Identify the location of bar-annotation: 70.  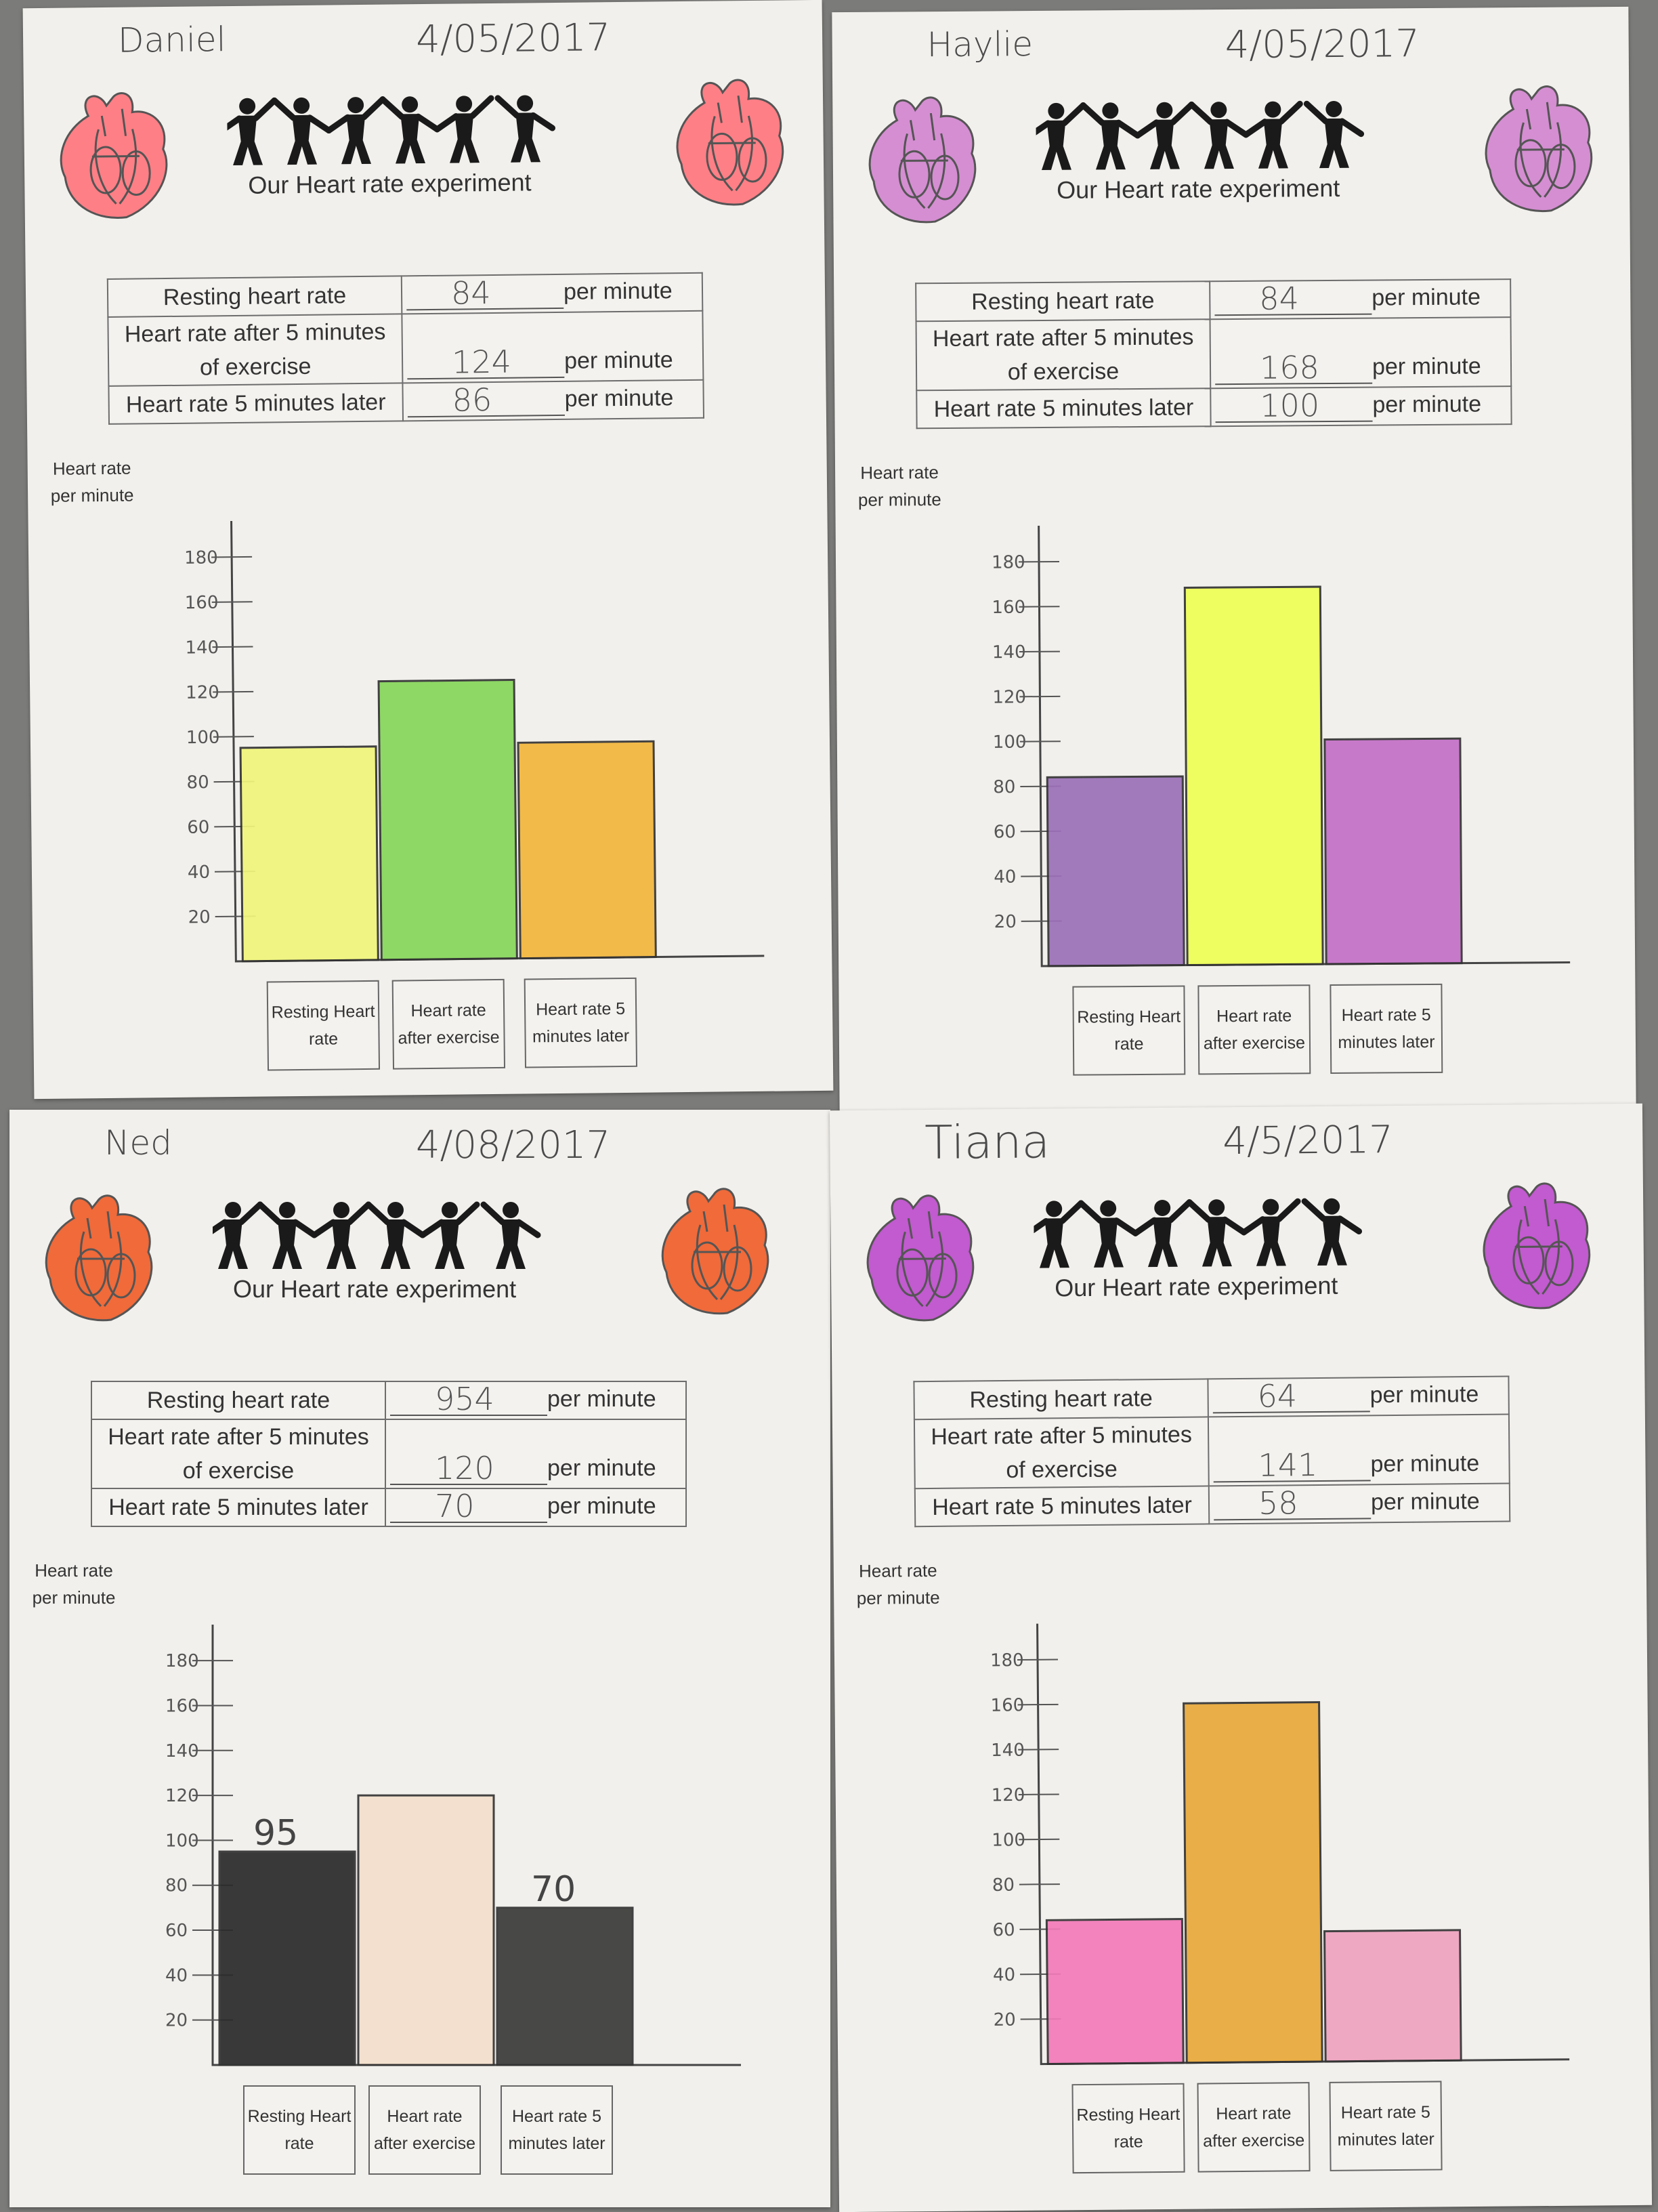
(553, 1890).